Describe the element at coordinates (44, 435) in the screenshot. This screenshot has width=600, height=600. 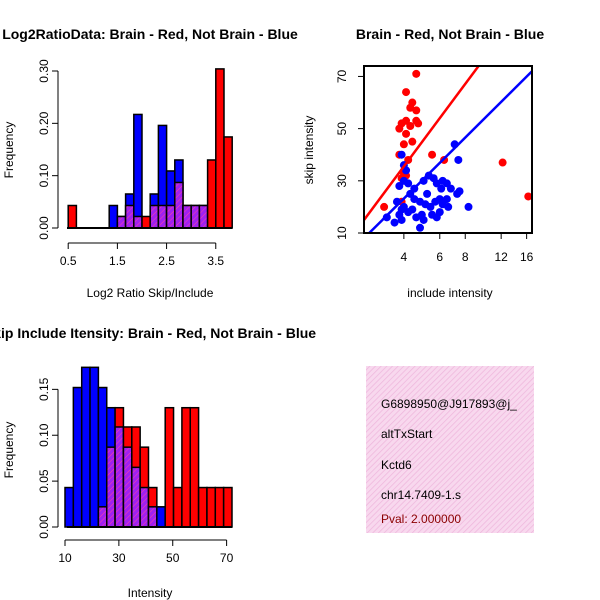
I see `intensity-histogram-y-tick-label: 0.10` at that location.